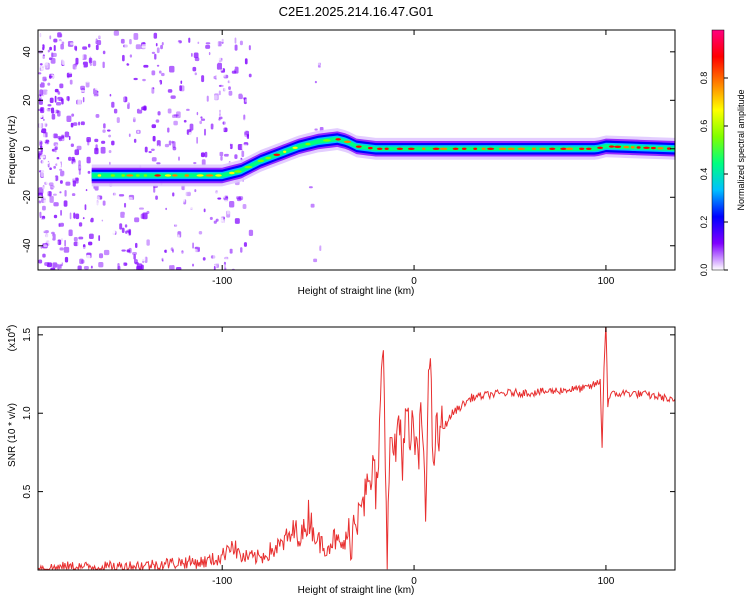  What do you see at coordinates (27, 413) in the screenshot?
I see `y-tick-label: 1.0` at bounding box center [27, 413].